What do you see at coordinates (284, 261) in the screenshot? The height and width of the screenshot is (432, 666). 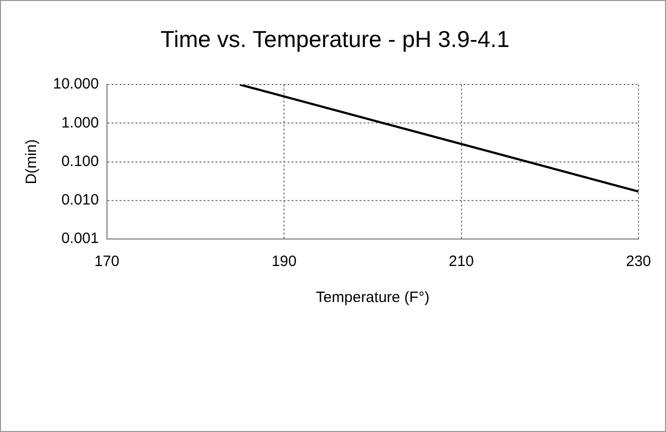 I see `x-tick-label: 190` at bounding box center [284, 261].